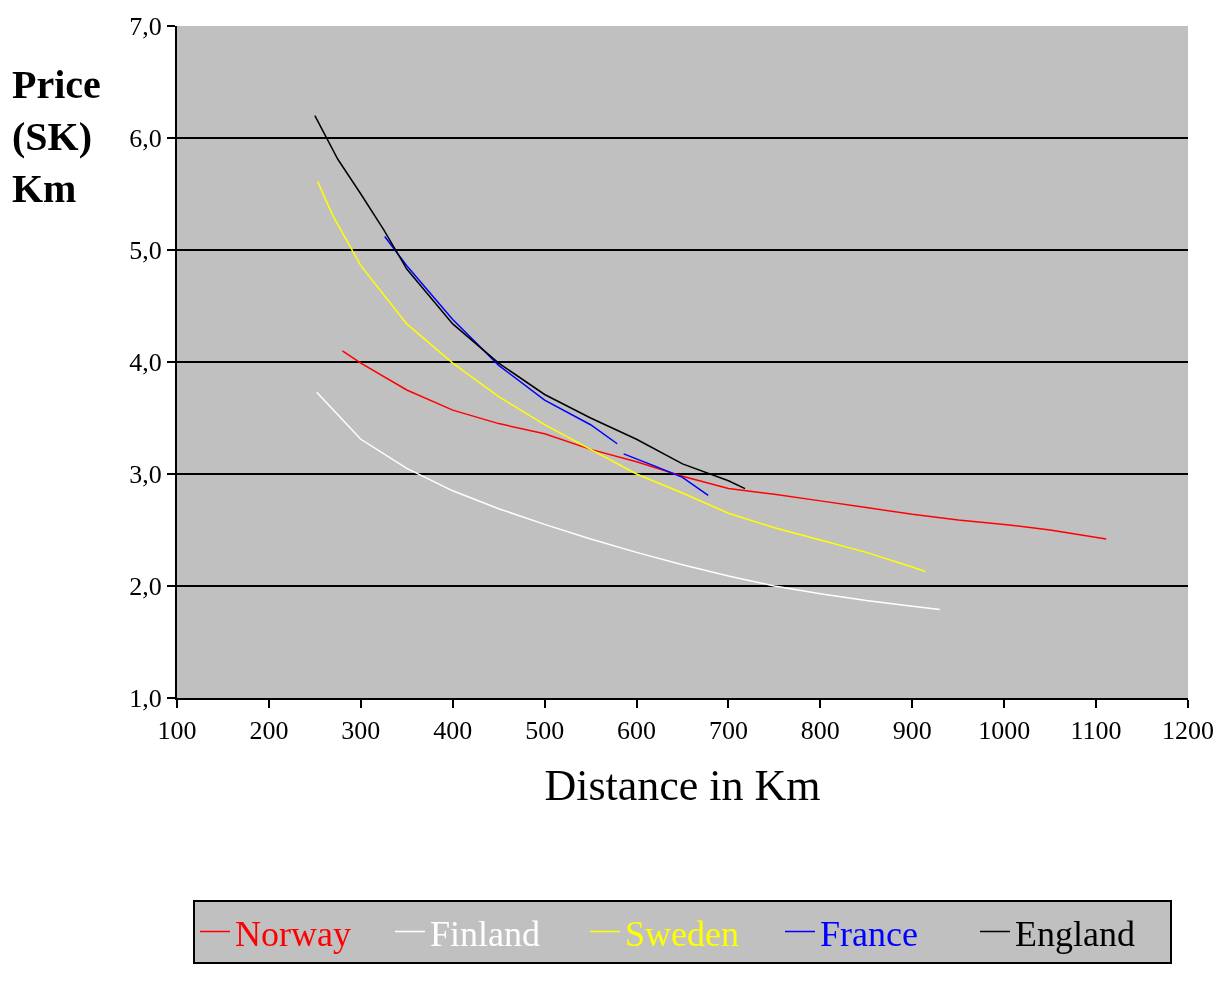 The image size is (1229, 1008). What do you see at coordinates (485, 933) in the screenshot?
I see `legend-label: Finland` at bounding box center [485, 933].